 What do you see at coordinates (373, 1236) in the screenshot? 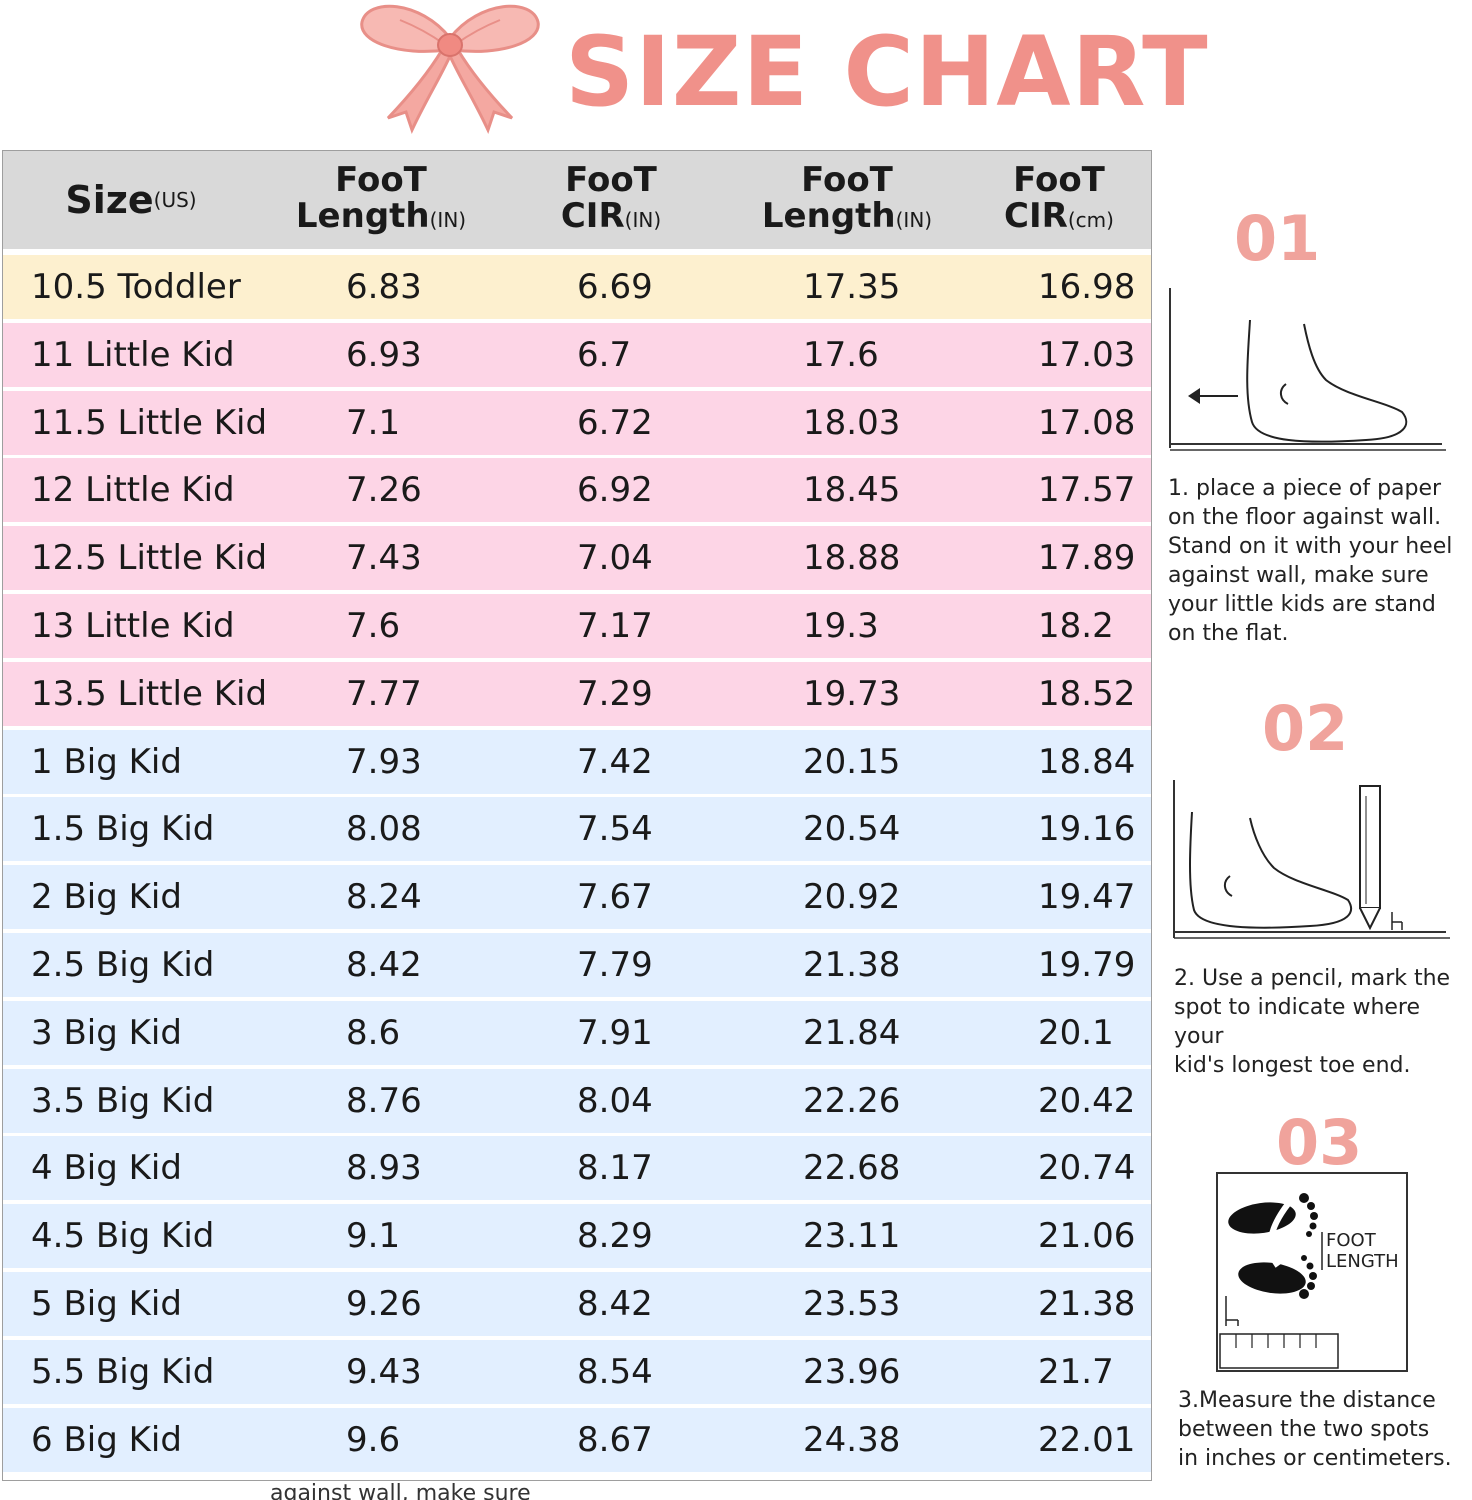
I see `cell-foot-length-in: 9.1` at bounding box center [373, 1236].